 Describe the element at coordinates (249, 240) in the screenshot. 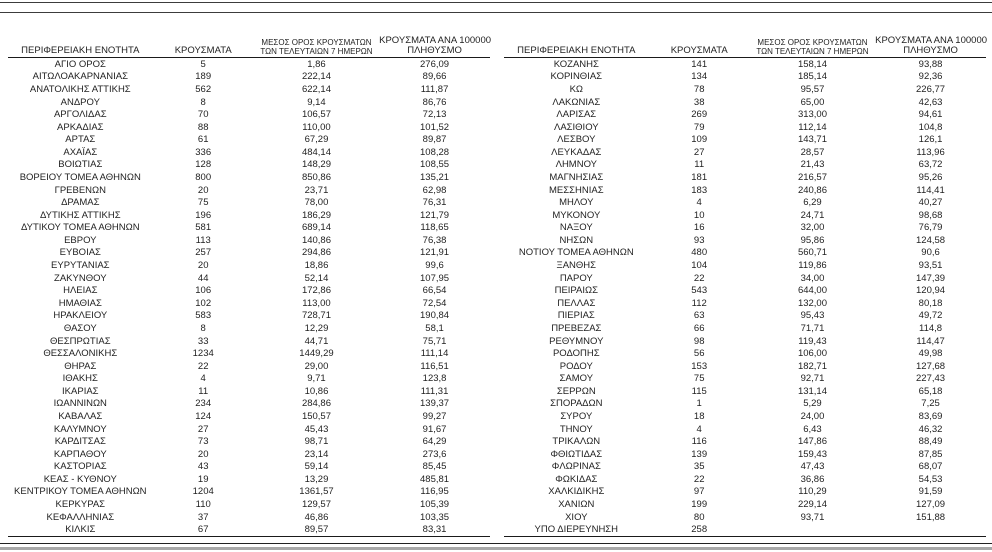

I see `table-row: ΕΒΡΟΥ 113 140,86 76,38` at that location.